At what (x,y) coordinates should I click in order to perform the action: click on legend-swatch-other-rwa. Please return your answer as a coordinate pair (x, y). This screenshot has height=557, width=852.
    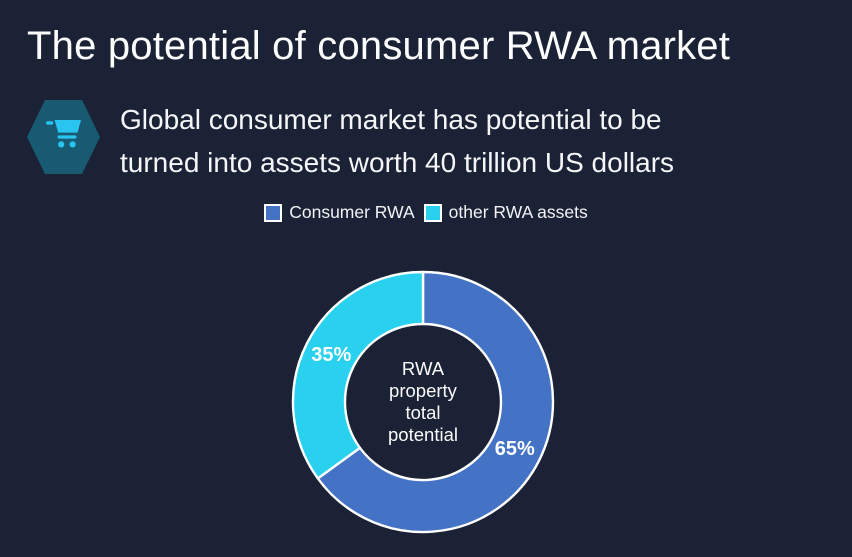
    Looking at the image, I should click on (432, 212).